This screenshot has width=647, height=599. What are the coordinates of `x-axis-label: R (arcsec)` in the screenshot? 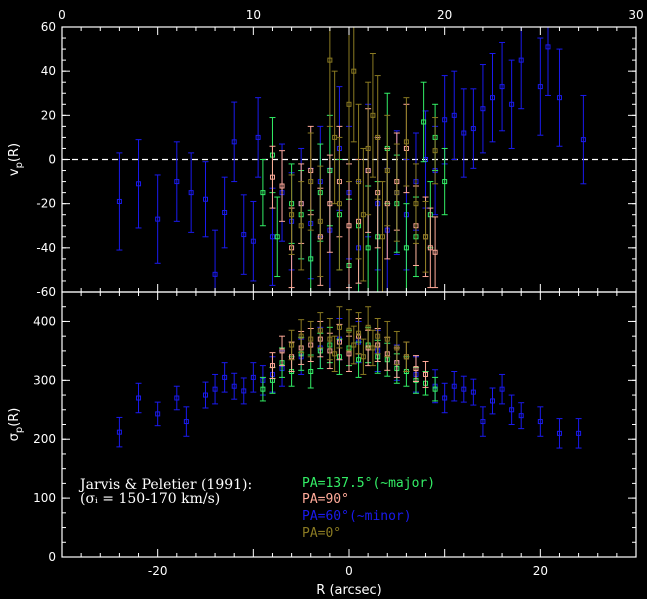 It's located at (348, 590).